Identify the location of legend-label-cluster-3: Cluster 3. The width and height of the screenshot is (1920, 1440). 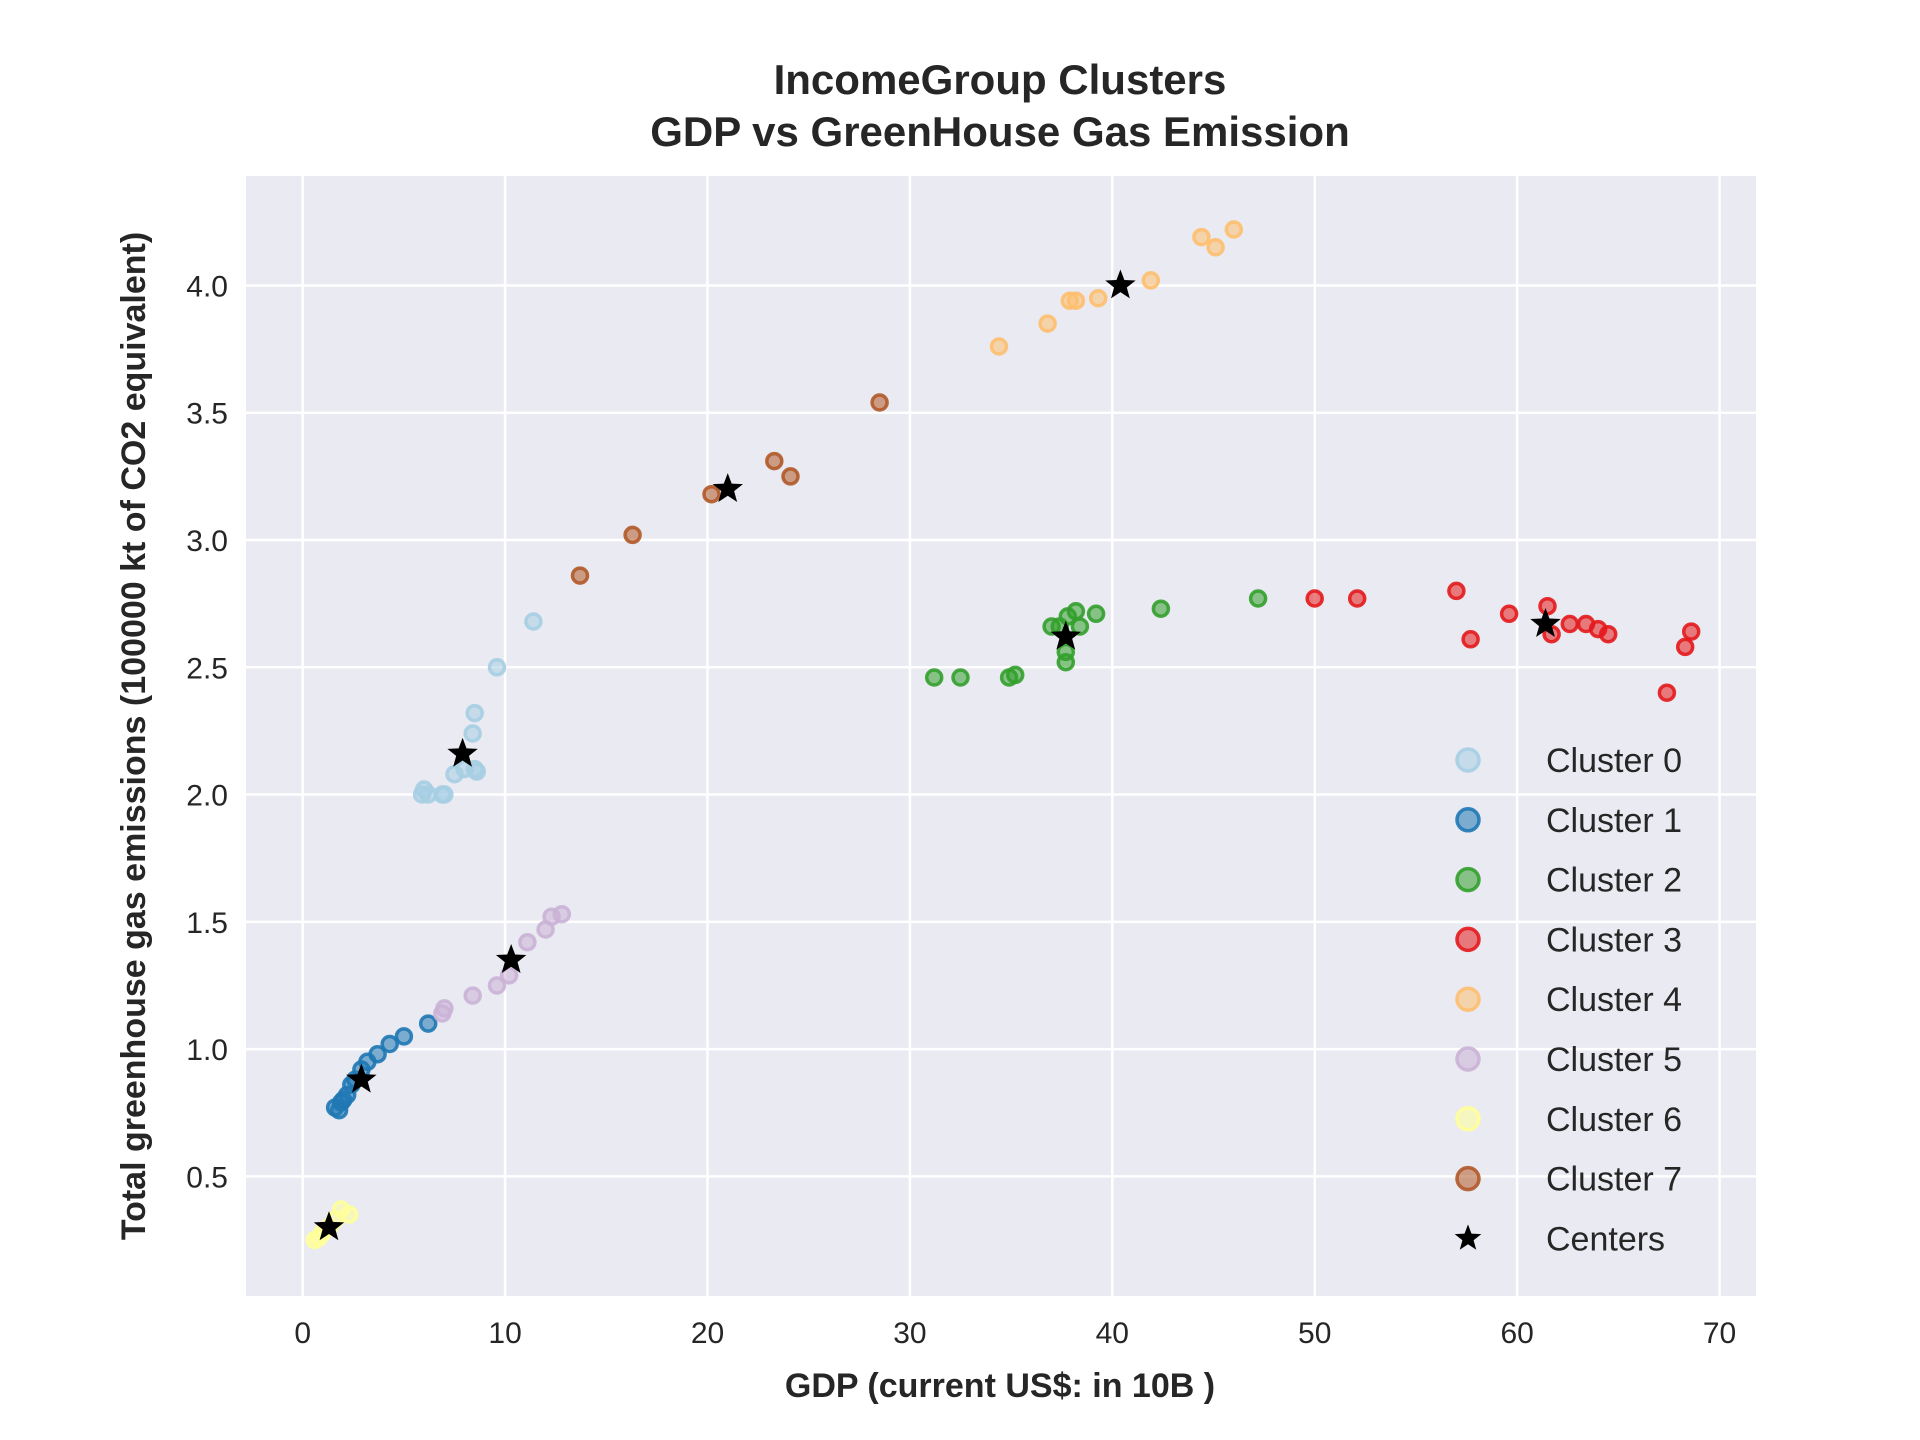
(1614, 940).